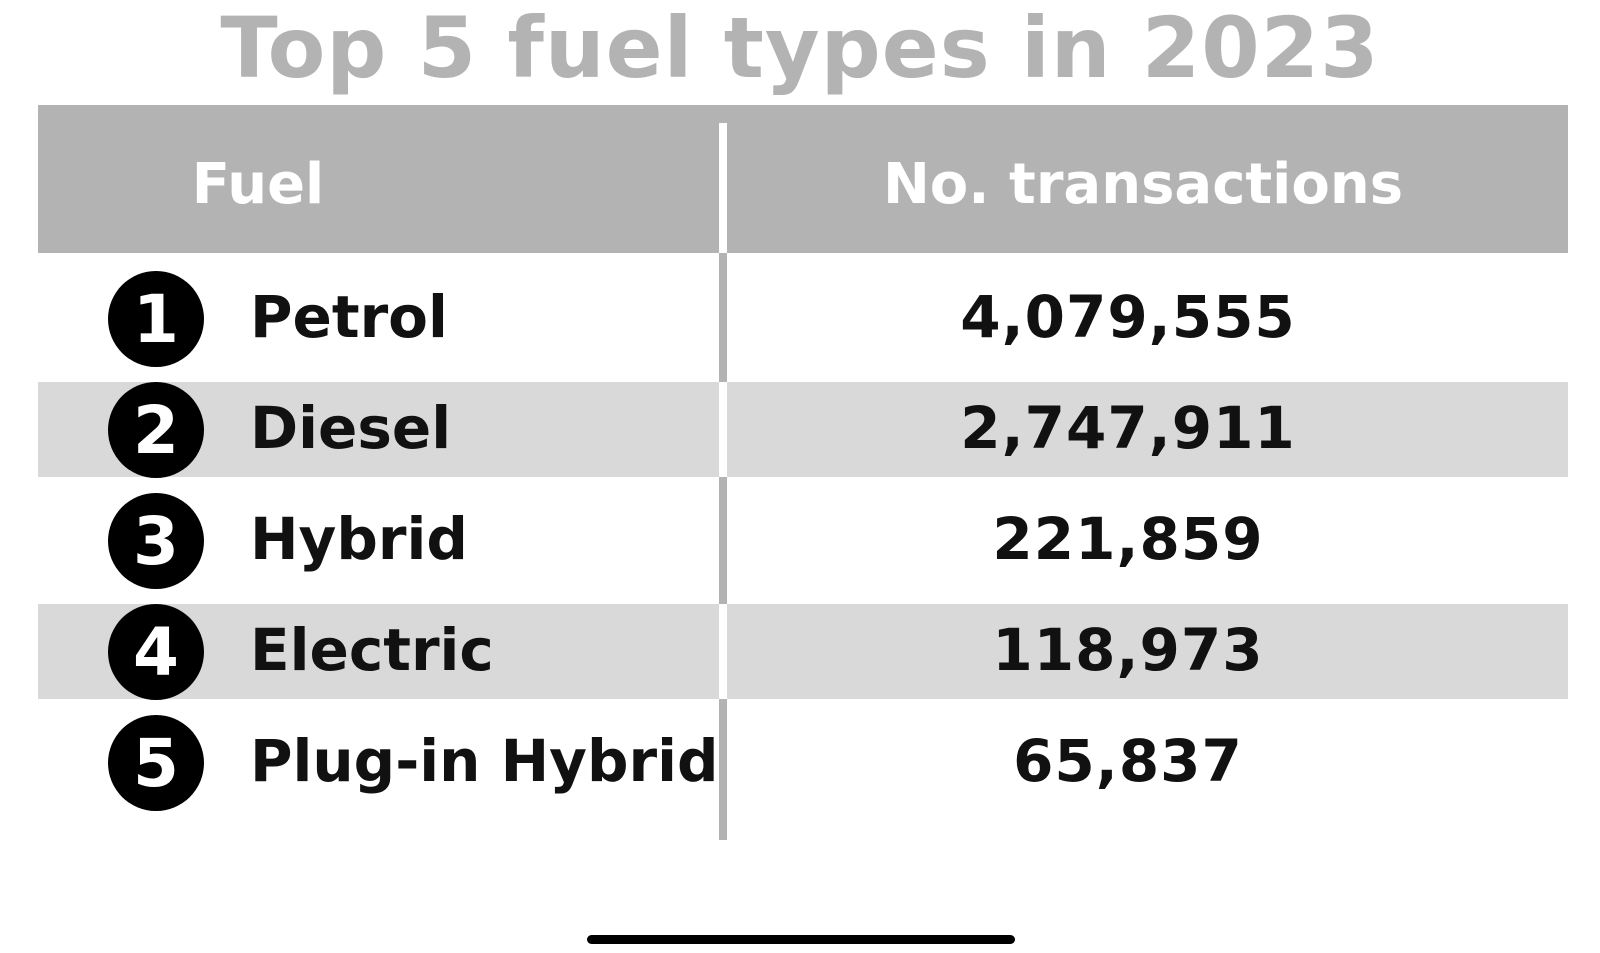 The image size is (1600, 953). What do you see at coordinates (803, 318) in the screenshot?
I see `table-row: 1 Petrol 4,079,555` at bounding box center [803, 318].